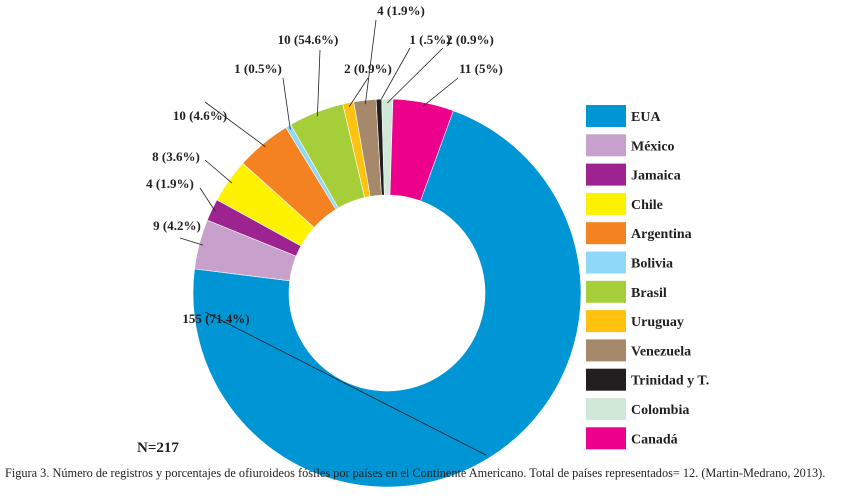 The height and width of the screenshot is (498, 855). Describe the element at coordinates (652, 264) in the screenshot. I see `legend-label-5: Bolivia` at that location.